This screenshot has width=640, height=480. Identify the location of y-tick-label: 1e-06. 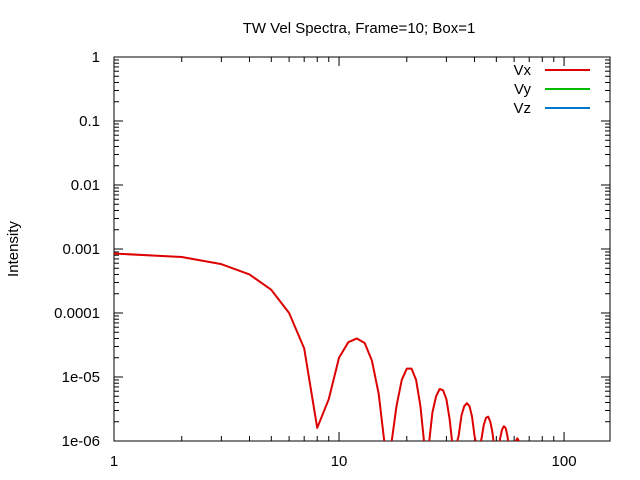
(81, 441).